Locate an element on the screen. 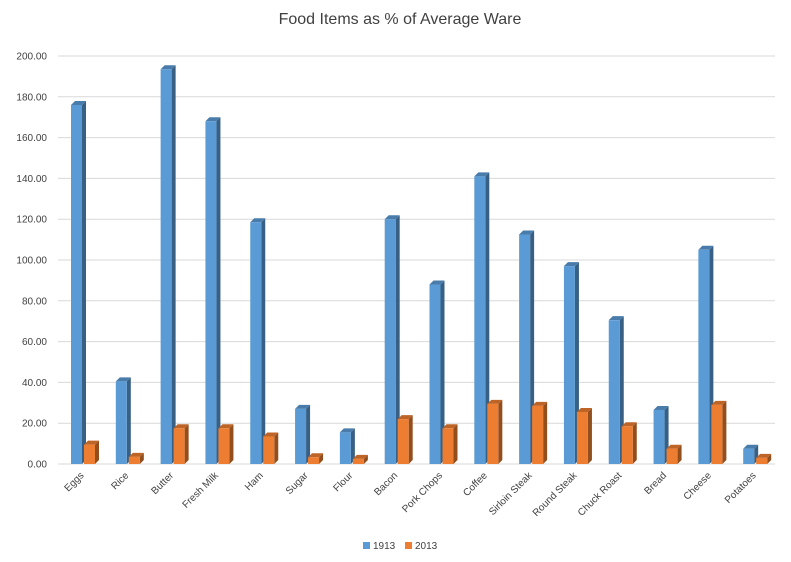 The image size is (791, 562). bar-1913-sugar is located at coordinates (303, 434).